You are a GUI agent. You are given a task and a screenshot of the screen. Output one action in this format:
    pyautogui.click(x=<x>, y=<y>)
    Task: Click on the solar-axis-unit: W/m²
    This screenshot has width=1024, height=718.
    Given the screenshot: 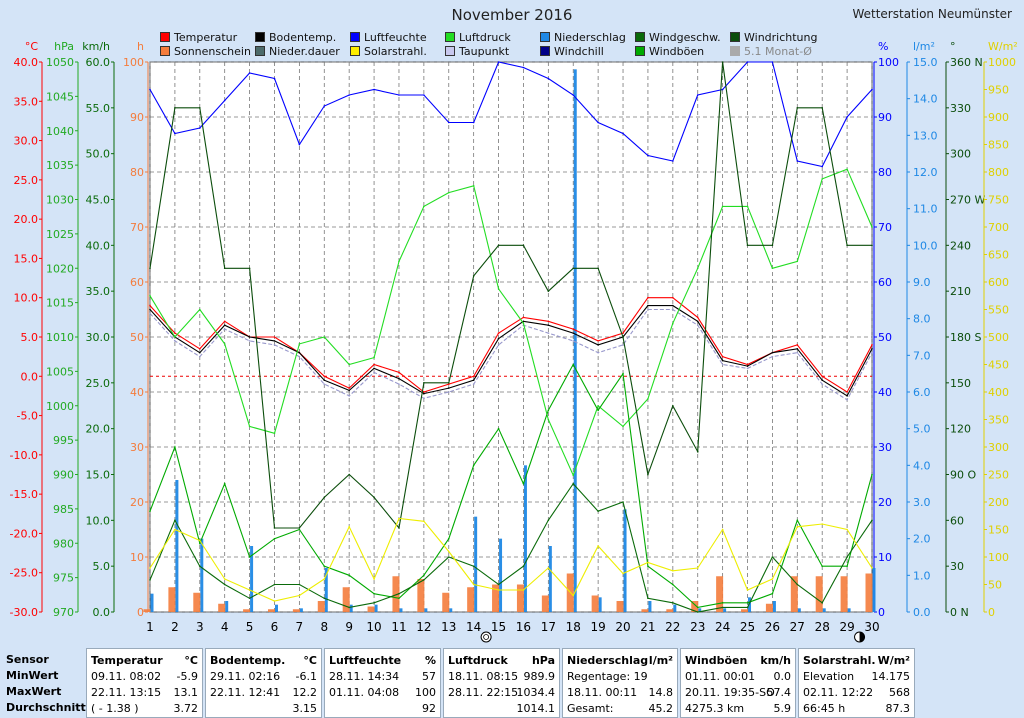 What is the action you would take?
    pyautogui.click(x=1003, y=46)
    